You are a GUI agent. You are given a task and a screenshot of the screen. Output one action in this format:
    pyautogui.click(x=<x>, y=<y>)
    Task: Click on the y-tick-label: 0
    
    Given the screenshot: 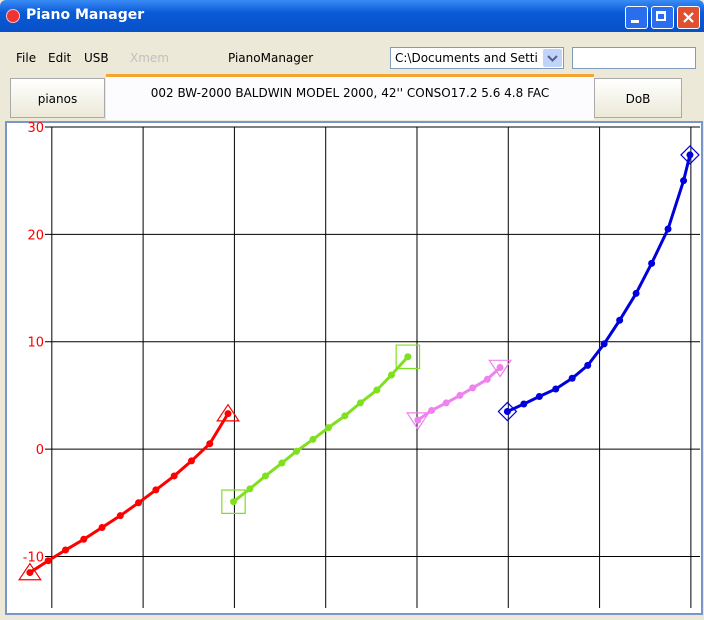 What is the action you would take?
    pyautogui.click(x=40, y=450)
    